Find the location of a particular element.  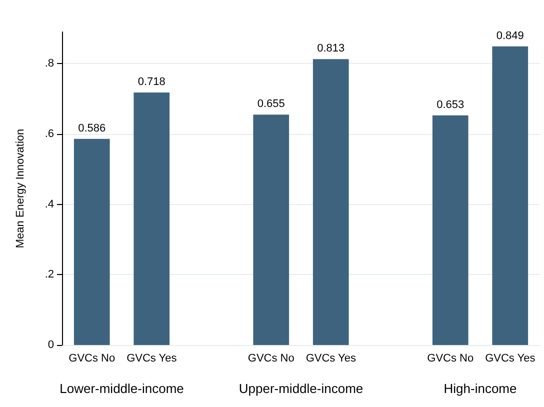

data-label: 0.653 is located at coordinates (450, 104).